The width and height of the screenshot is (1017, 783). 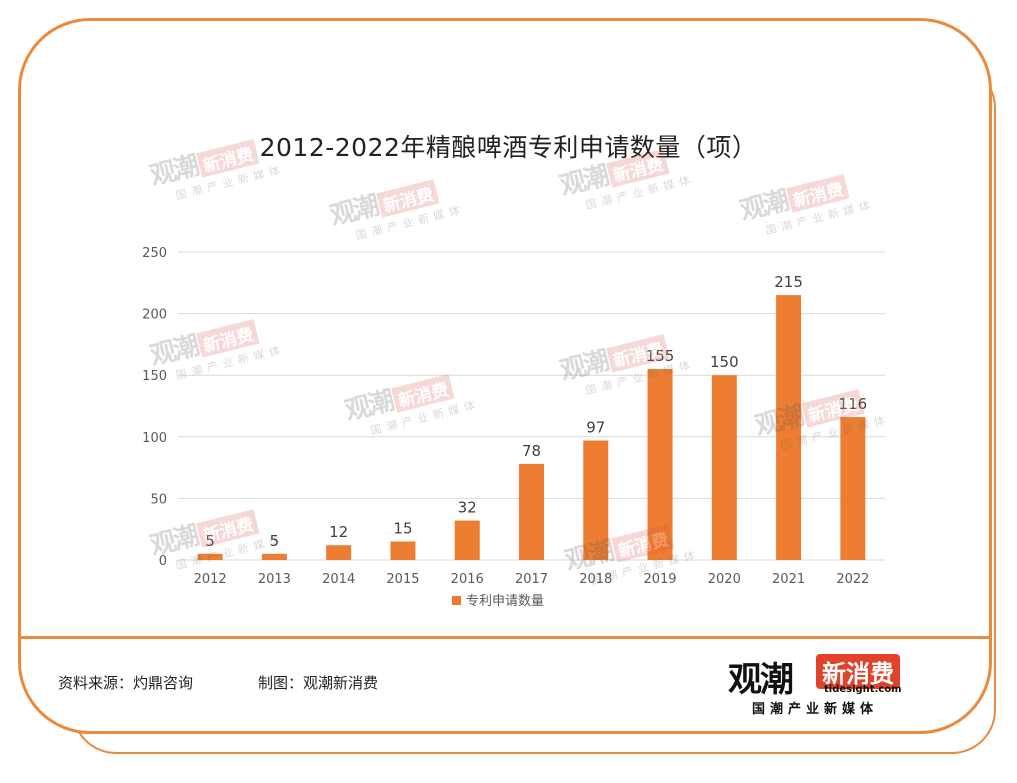 What do you see at coordinates (154, 376) in the screenshot?
I see `y-tick-label: 150` at bounding box center [154, 376].